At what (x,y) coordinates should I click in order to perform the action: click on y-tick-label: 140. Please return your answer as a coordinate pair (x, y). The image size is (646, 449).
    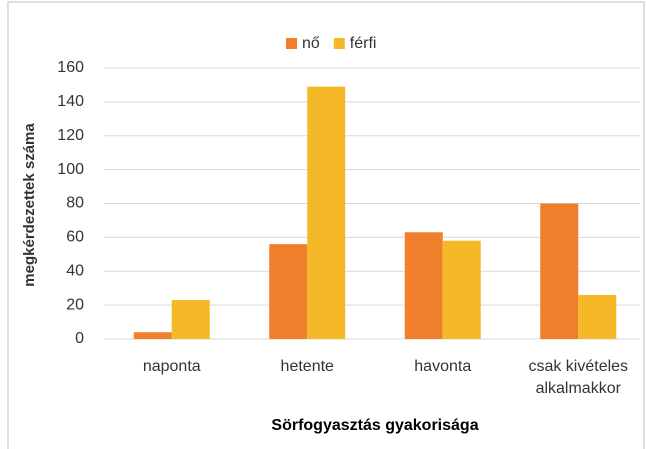
    Looking at the image, I should click on (70, 101).